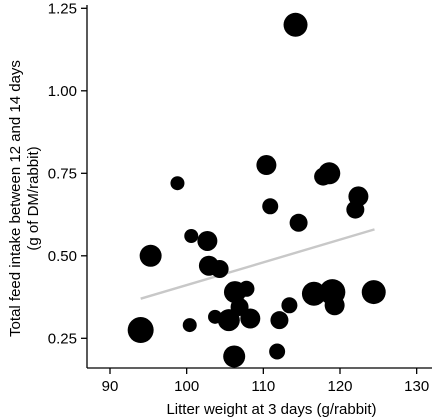  What do you see at coordinates (62, 8) in the screenshot?
I see `y-tick-label-5: 1.25` at bounding box center [62, 8].